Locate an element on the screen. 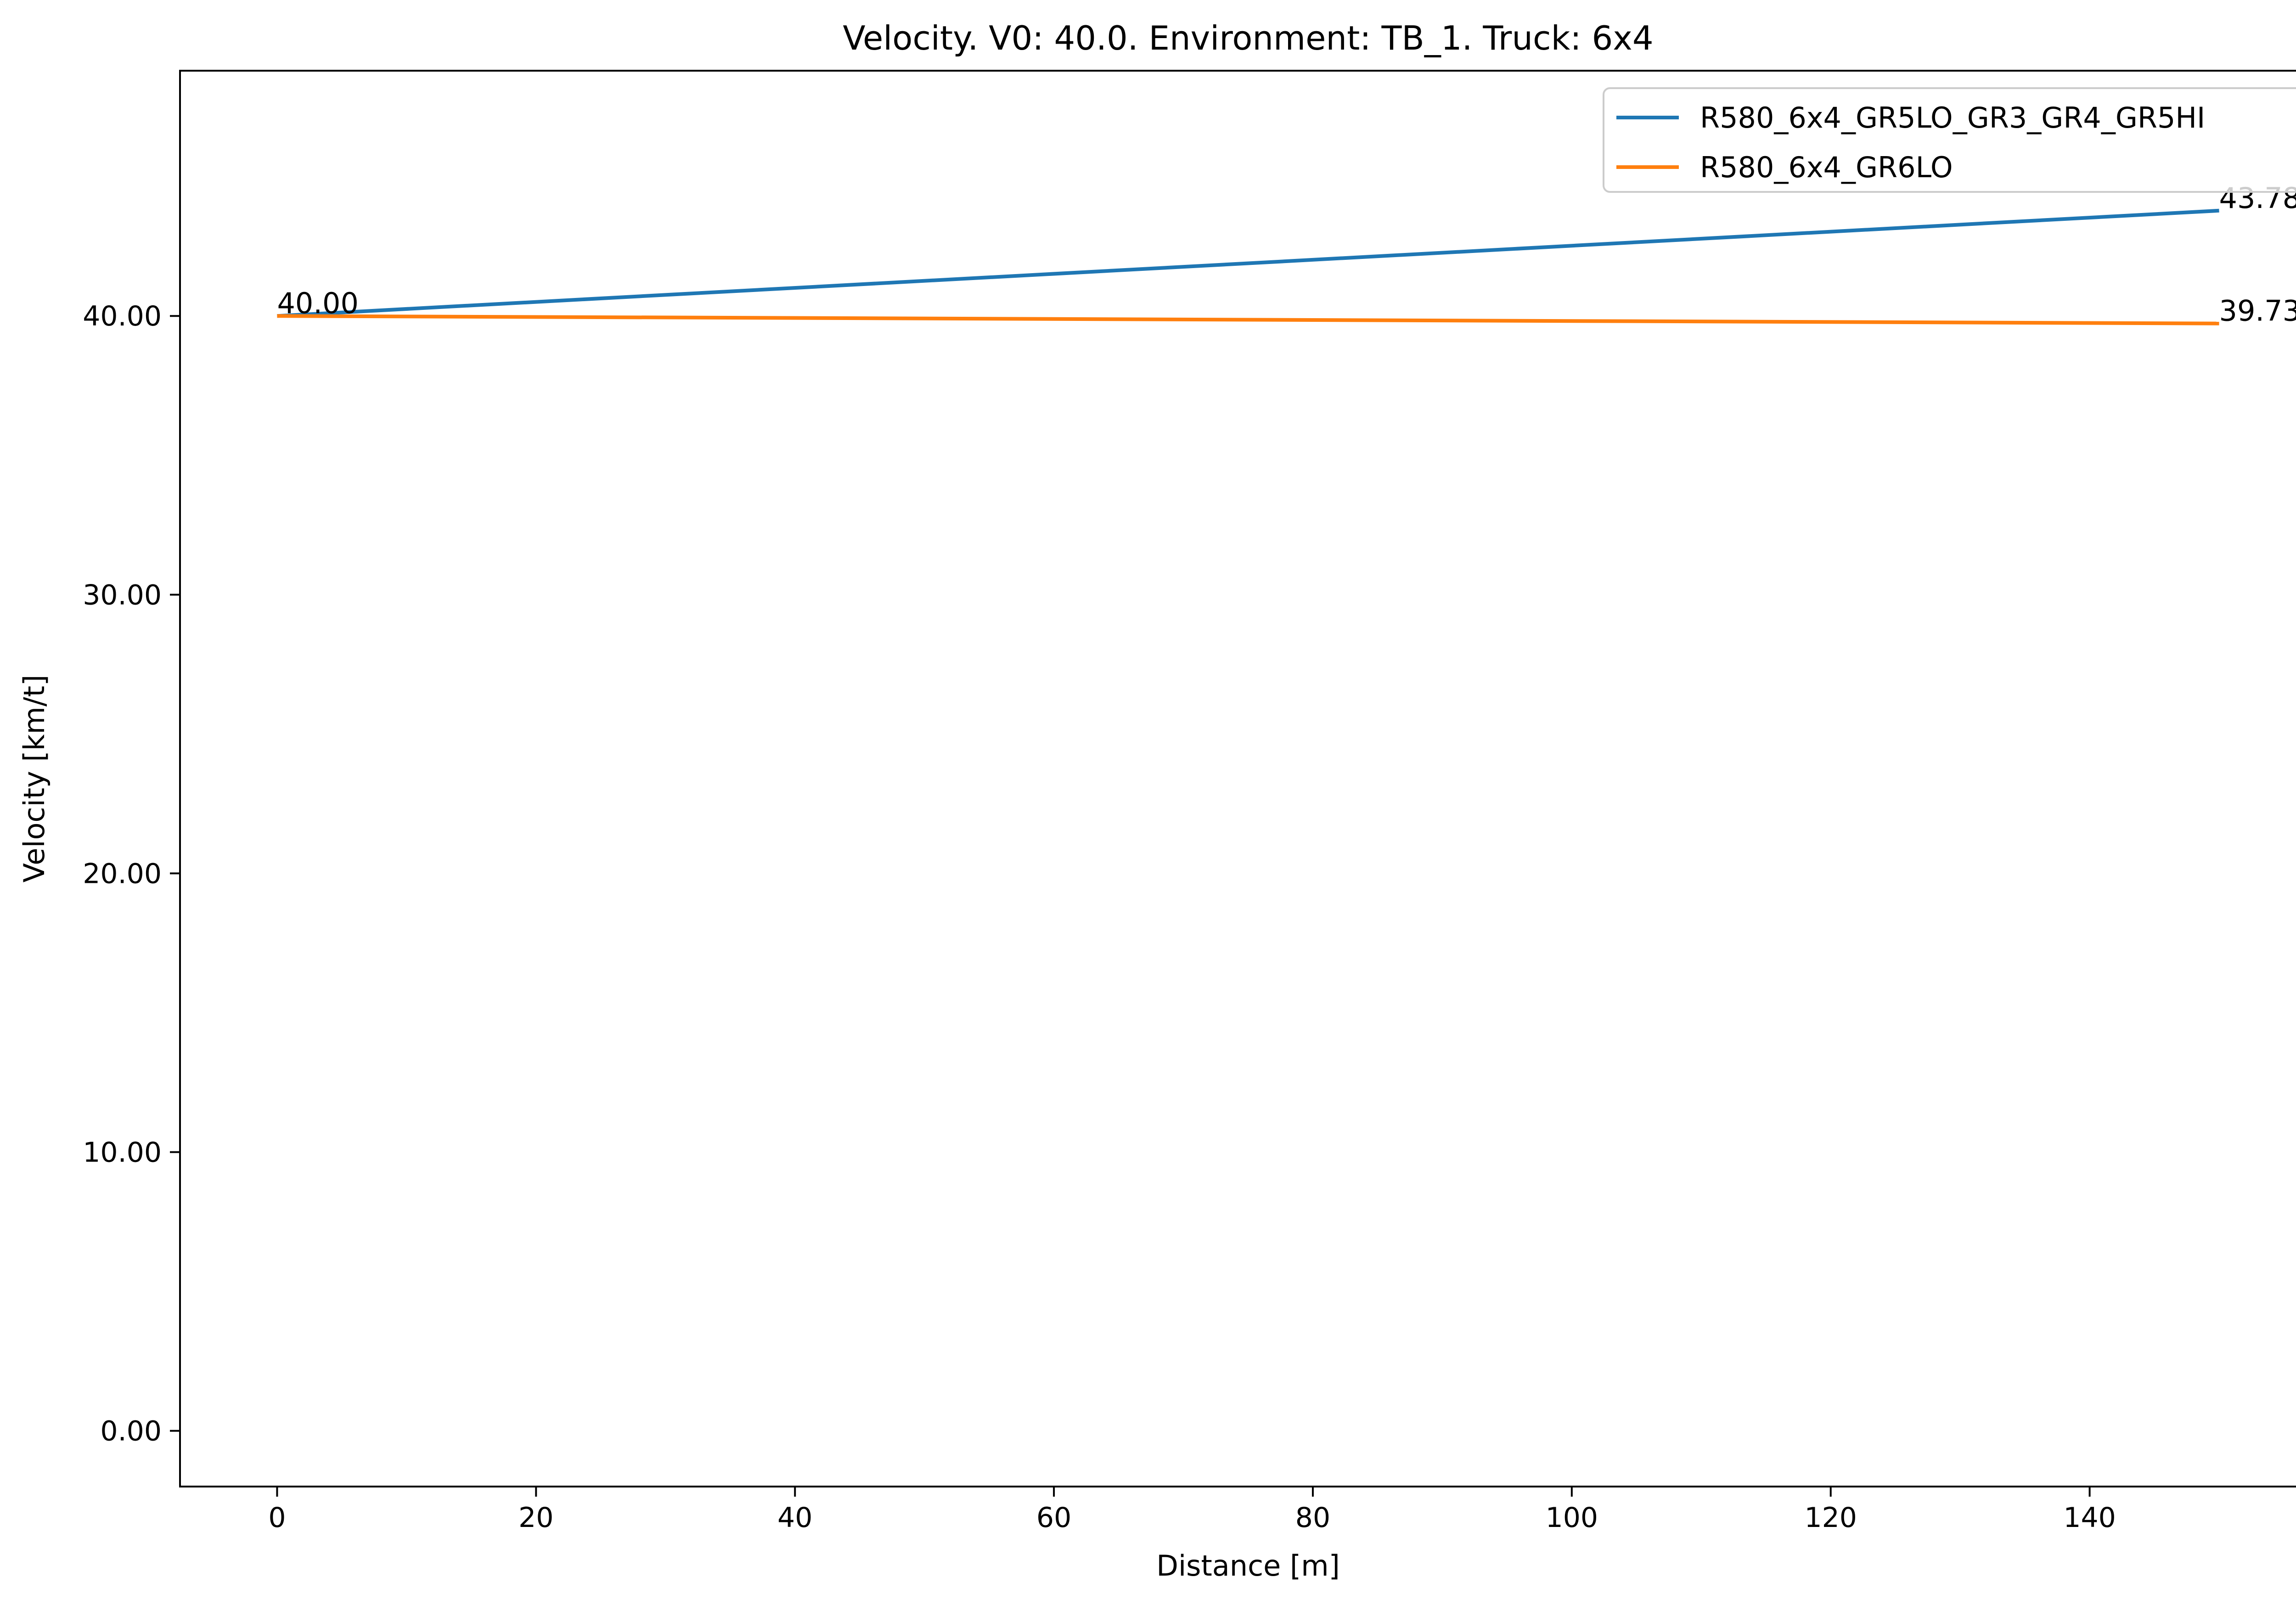  x-tick-label: 120 is located at coordinates (1830, 1518).